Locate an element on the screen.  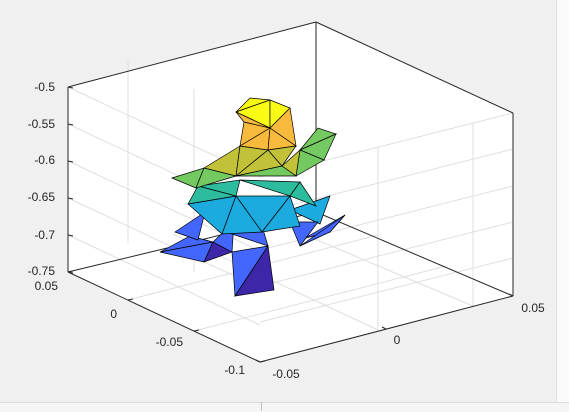
z-tick-label: -0.7 is located at coordinates (44, 235).